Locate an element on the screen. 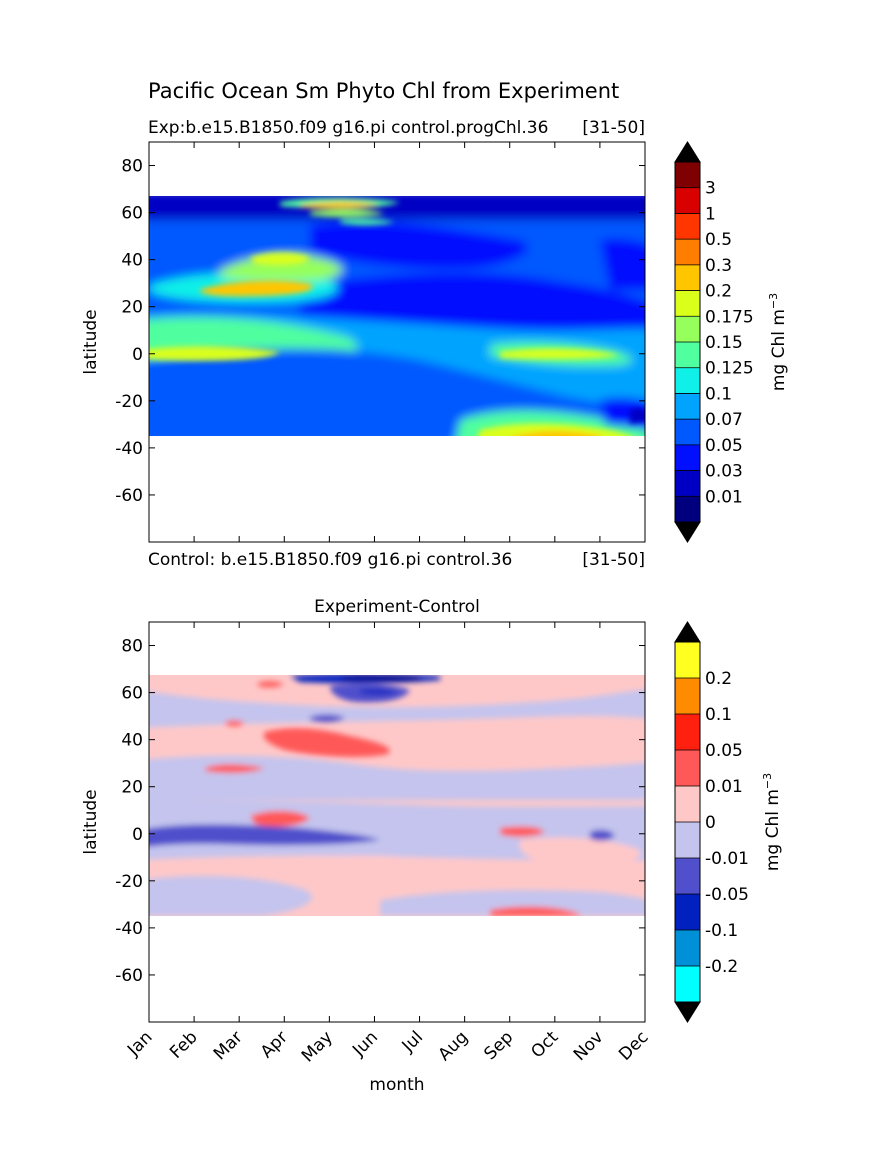 This screenshot has height=1174, width=871. difference-ylabel: latitude is located at coordinates (91, 821).